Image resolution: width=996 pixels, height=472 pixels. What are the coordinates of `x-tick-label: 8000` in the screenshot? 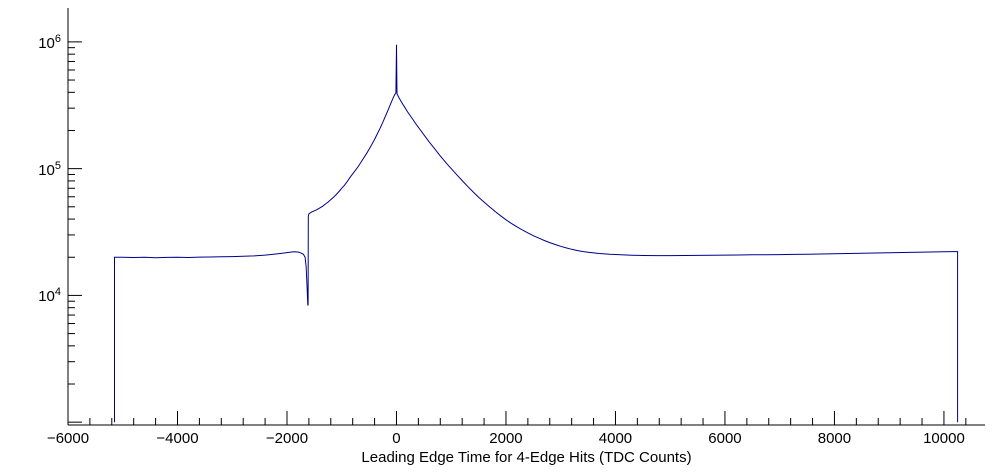 It's located at (834, 438).